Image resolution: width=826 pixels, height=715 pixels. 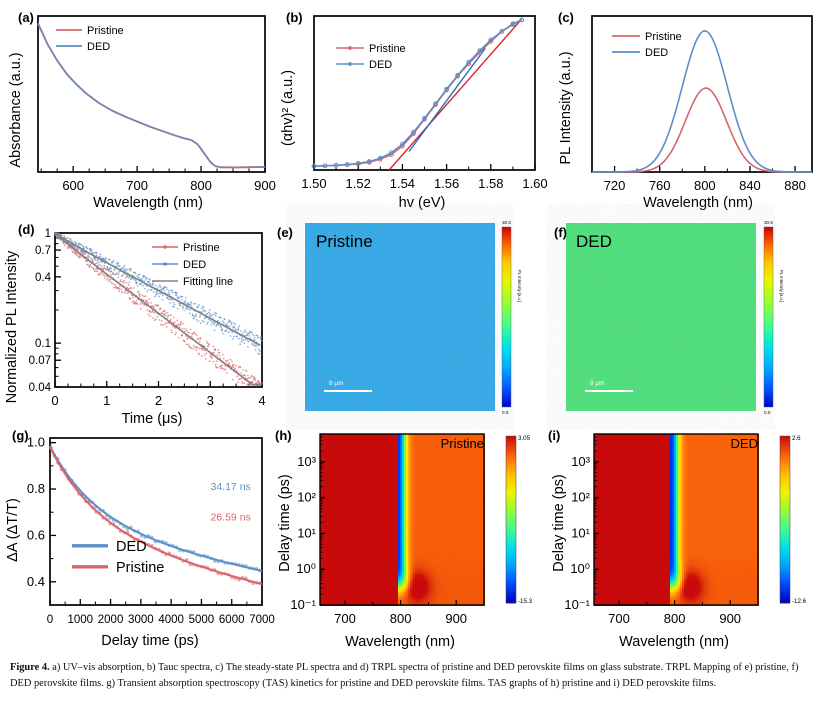 I want to click on panel-e-colorbar-label: PL Intensity [a.u.], so click(x=519, y=286).